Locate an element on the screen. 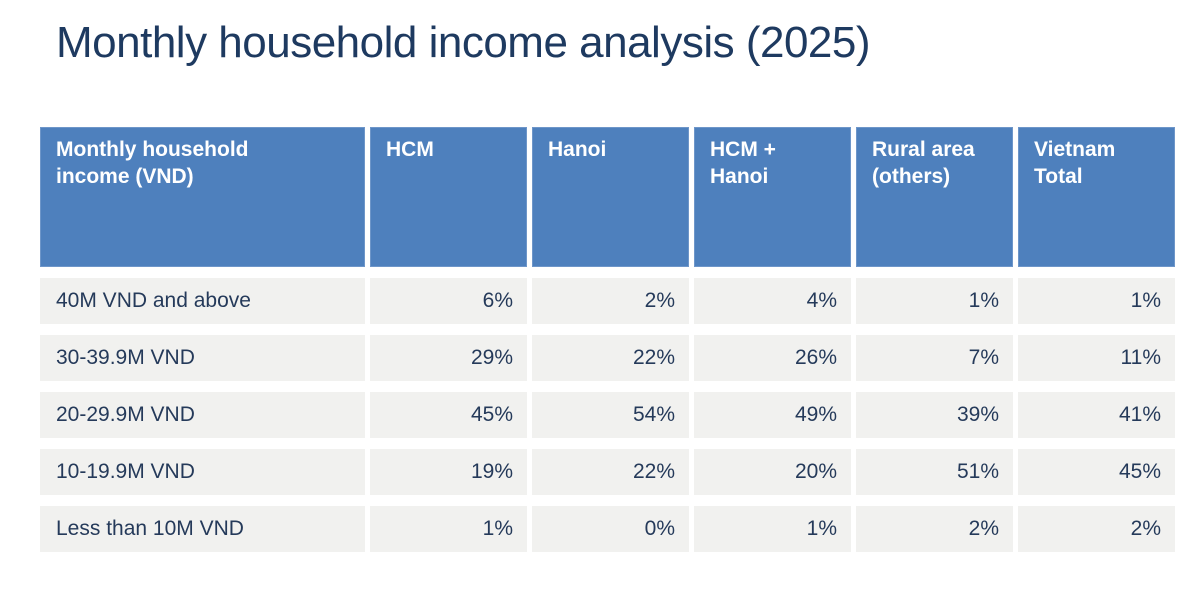  header-label: Rural area (others) is located at coordinates (923, 163).